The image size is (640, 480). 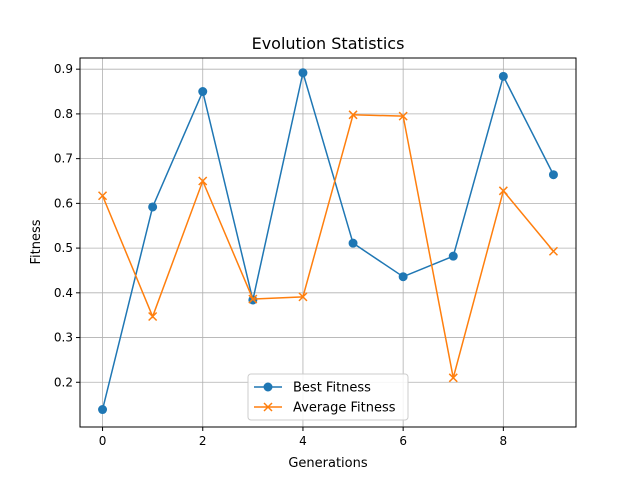 I want to click on x-tick-label: 8, so click(x=504, y=441).